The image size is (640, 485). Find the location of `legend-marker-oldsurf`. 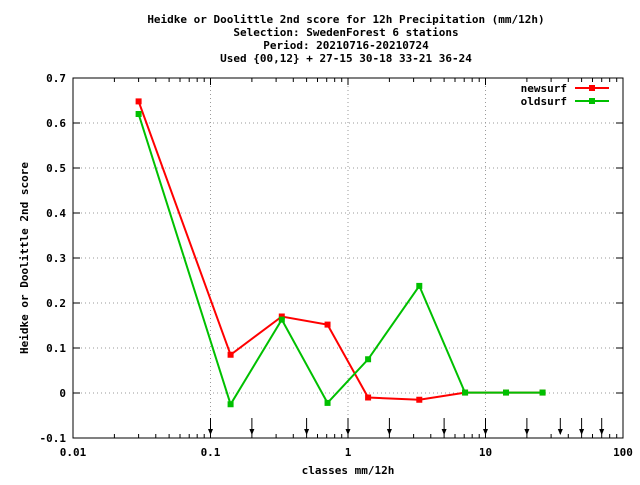

legend-marker-oldsurf is located at coordinates (592, 101).